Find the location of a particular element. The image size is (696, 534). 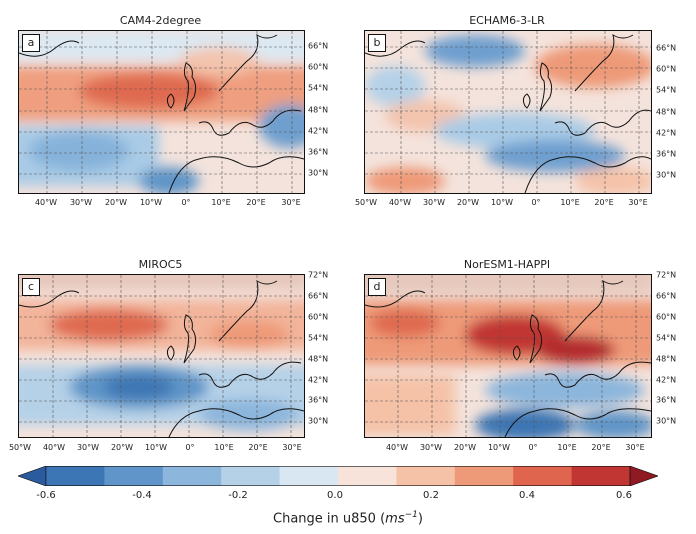

panel-b-ytick: 48°N is located at coordinates (666, 112).